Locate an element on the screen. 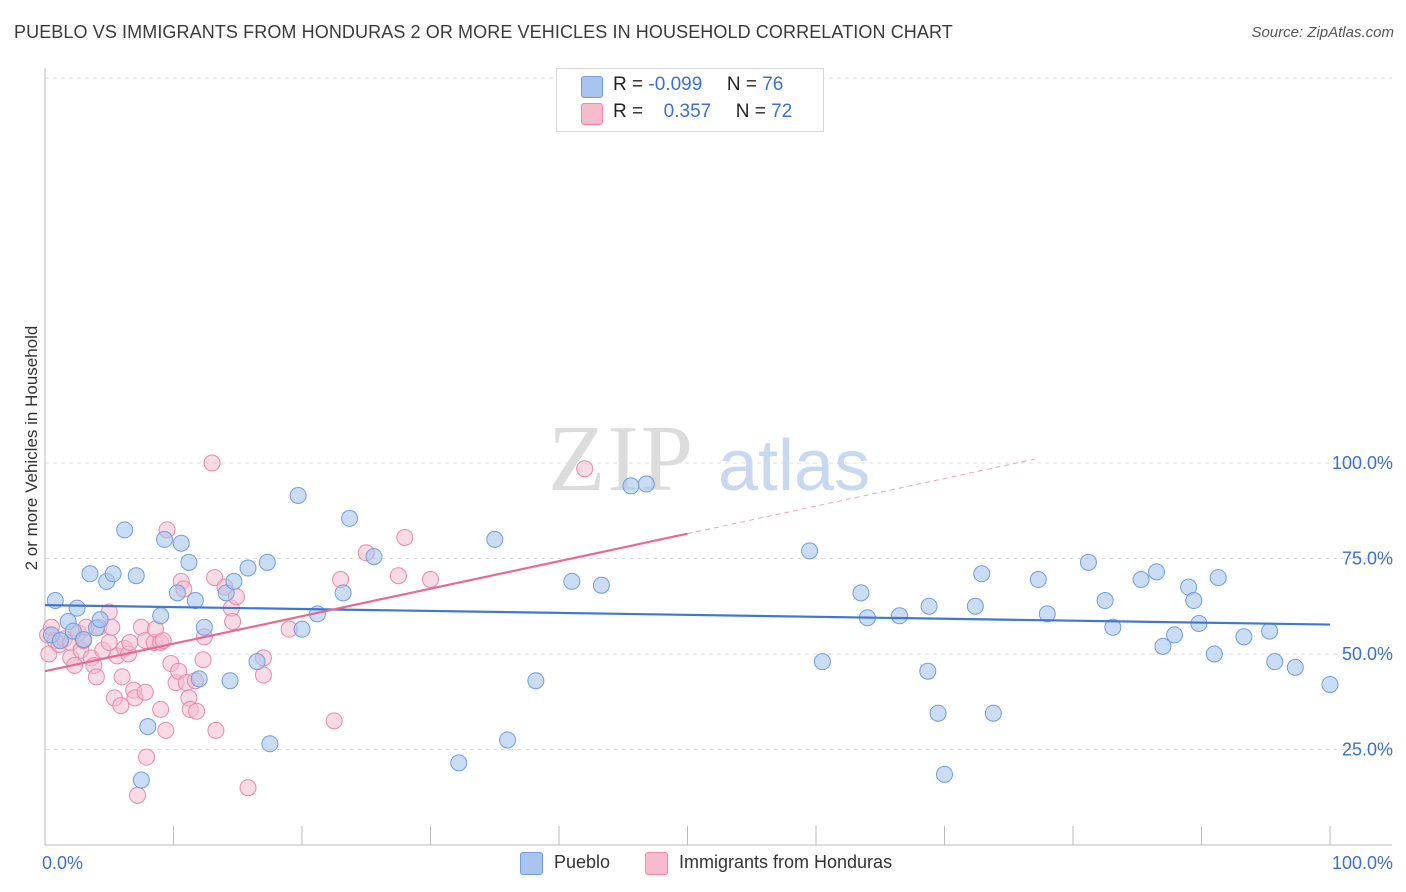 Image resolution: width=1406 pixels, height=892 pixels. watermark: ZIP atlas is located at coordinates (709, 459).